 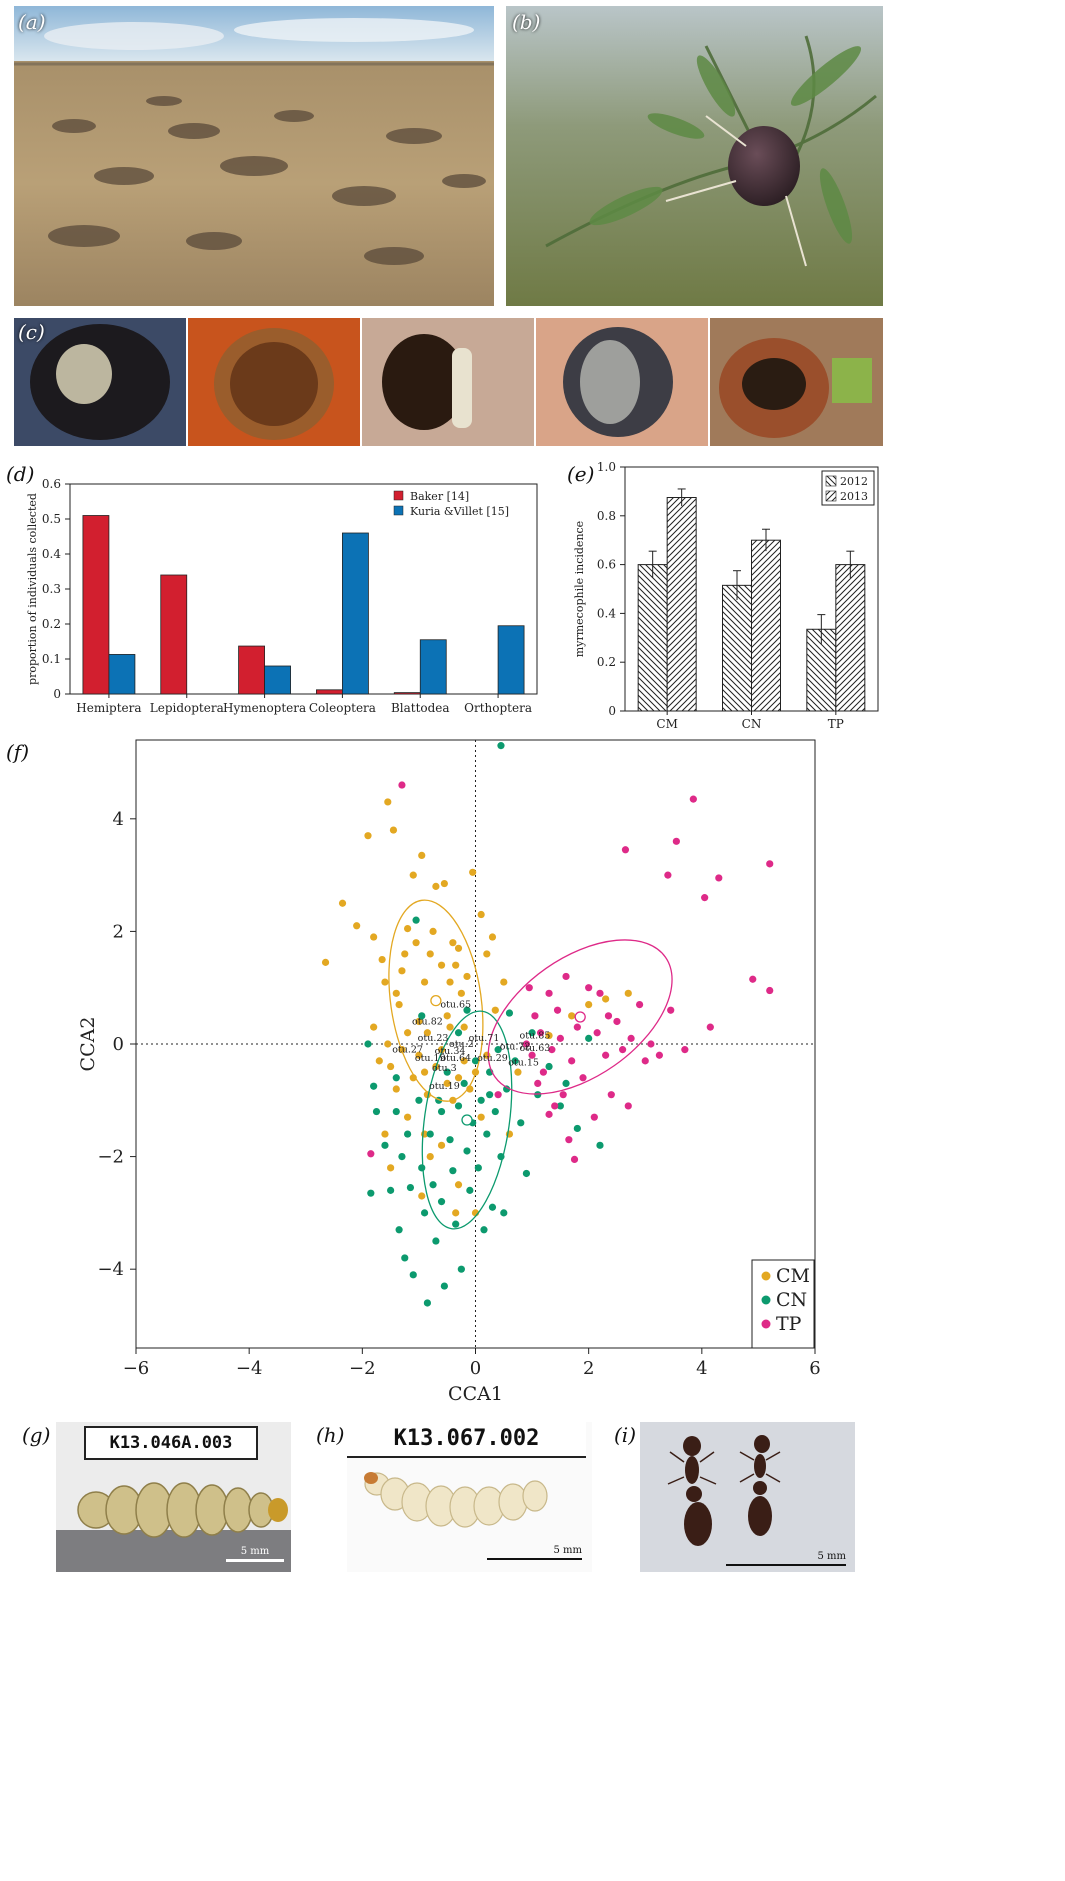 What do you see at coordinates (475, 1368) in the screenshot?
I see `chart-f-xtick-label: 0` at bounding box center [475, 1368].